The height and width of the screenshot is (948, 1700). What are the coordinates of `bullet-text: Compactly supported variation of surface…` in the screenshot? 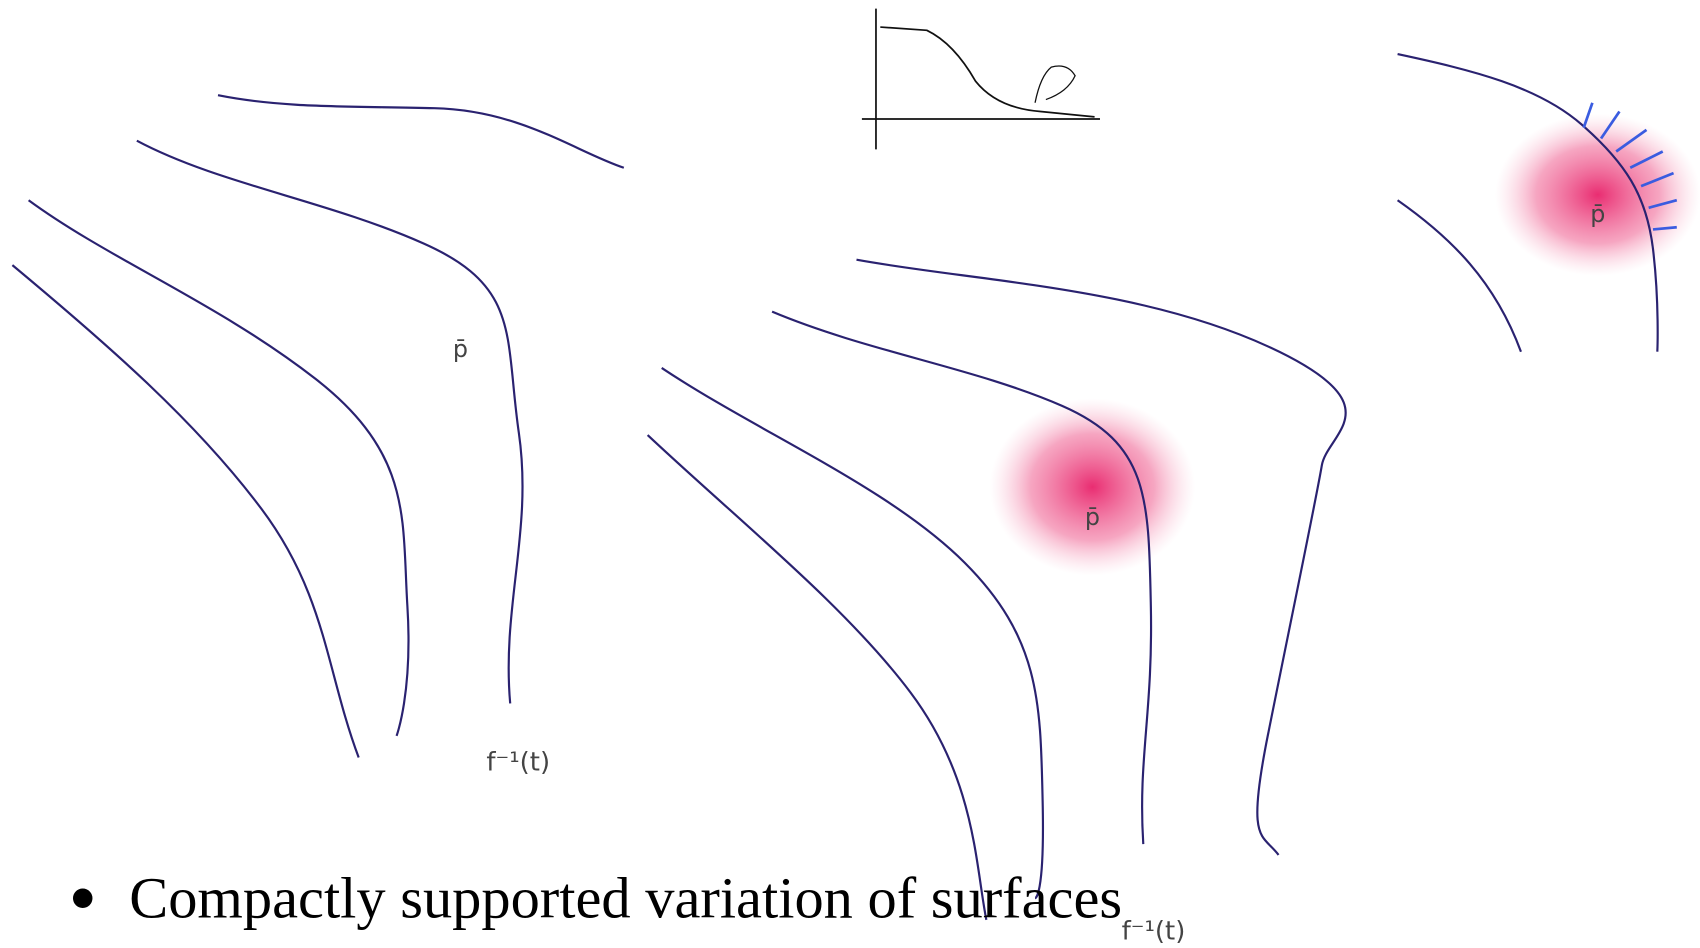 It's located at (625, 898).